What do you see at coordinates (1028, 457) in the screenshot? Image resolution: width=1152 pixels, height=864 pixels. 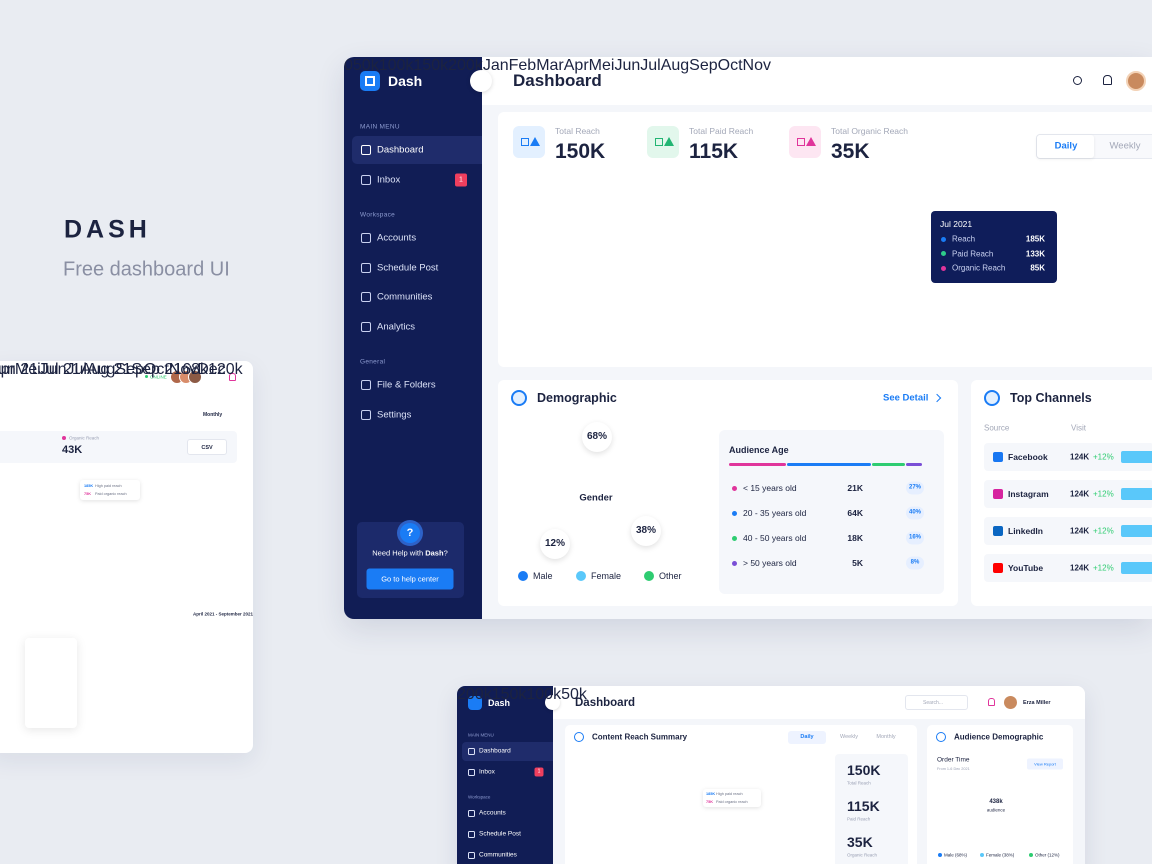 I see `channel-name: Facebook` at bounding box center [1028, 457].